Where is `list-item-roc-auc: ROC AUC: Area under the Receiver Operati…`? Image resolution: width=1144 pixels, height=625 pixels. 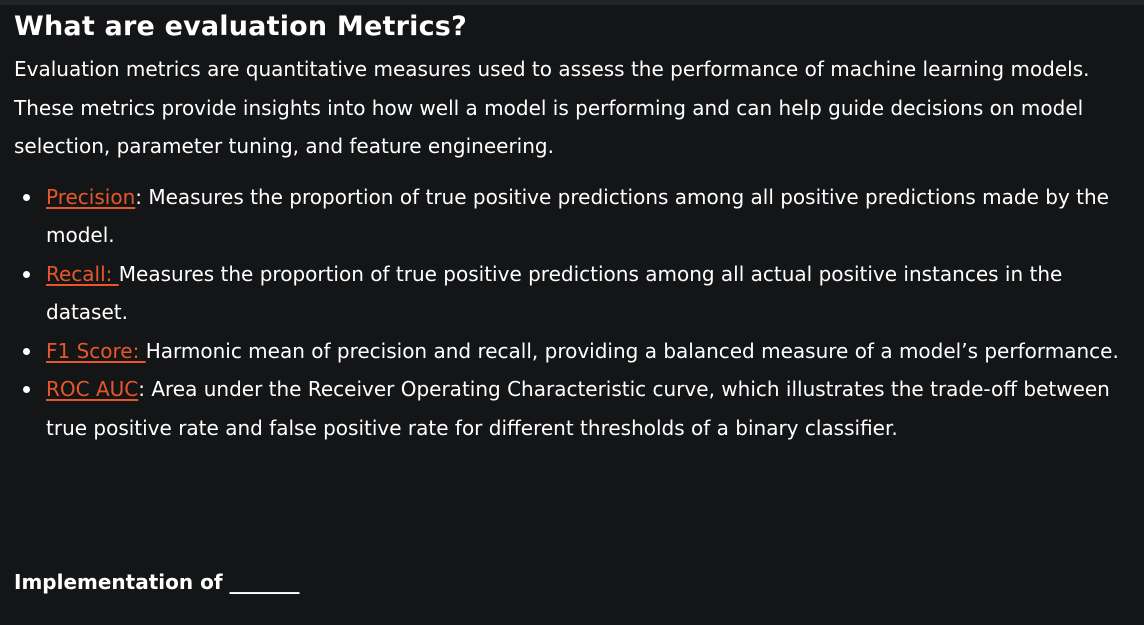
list-item-roc-auc: ROC AUC: Area under the Receiver Operati… is located at coordinates (574, 408).